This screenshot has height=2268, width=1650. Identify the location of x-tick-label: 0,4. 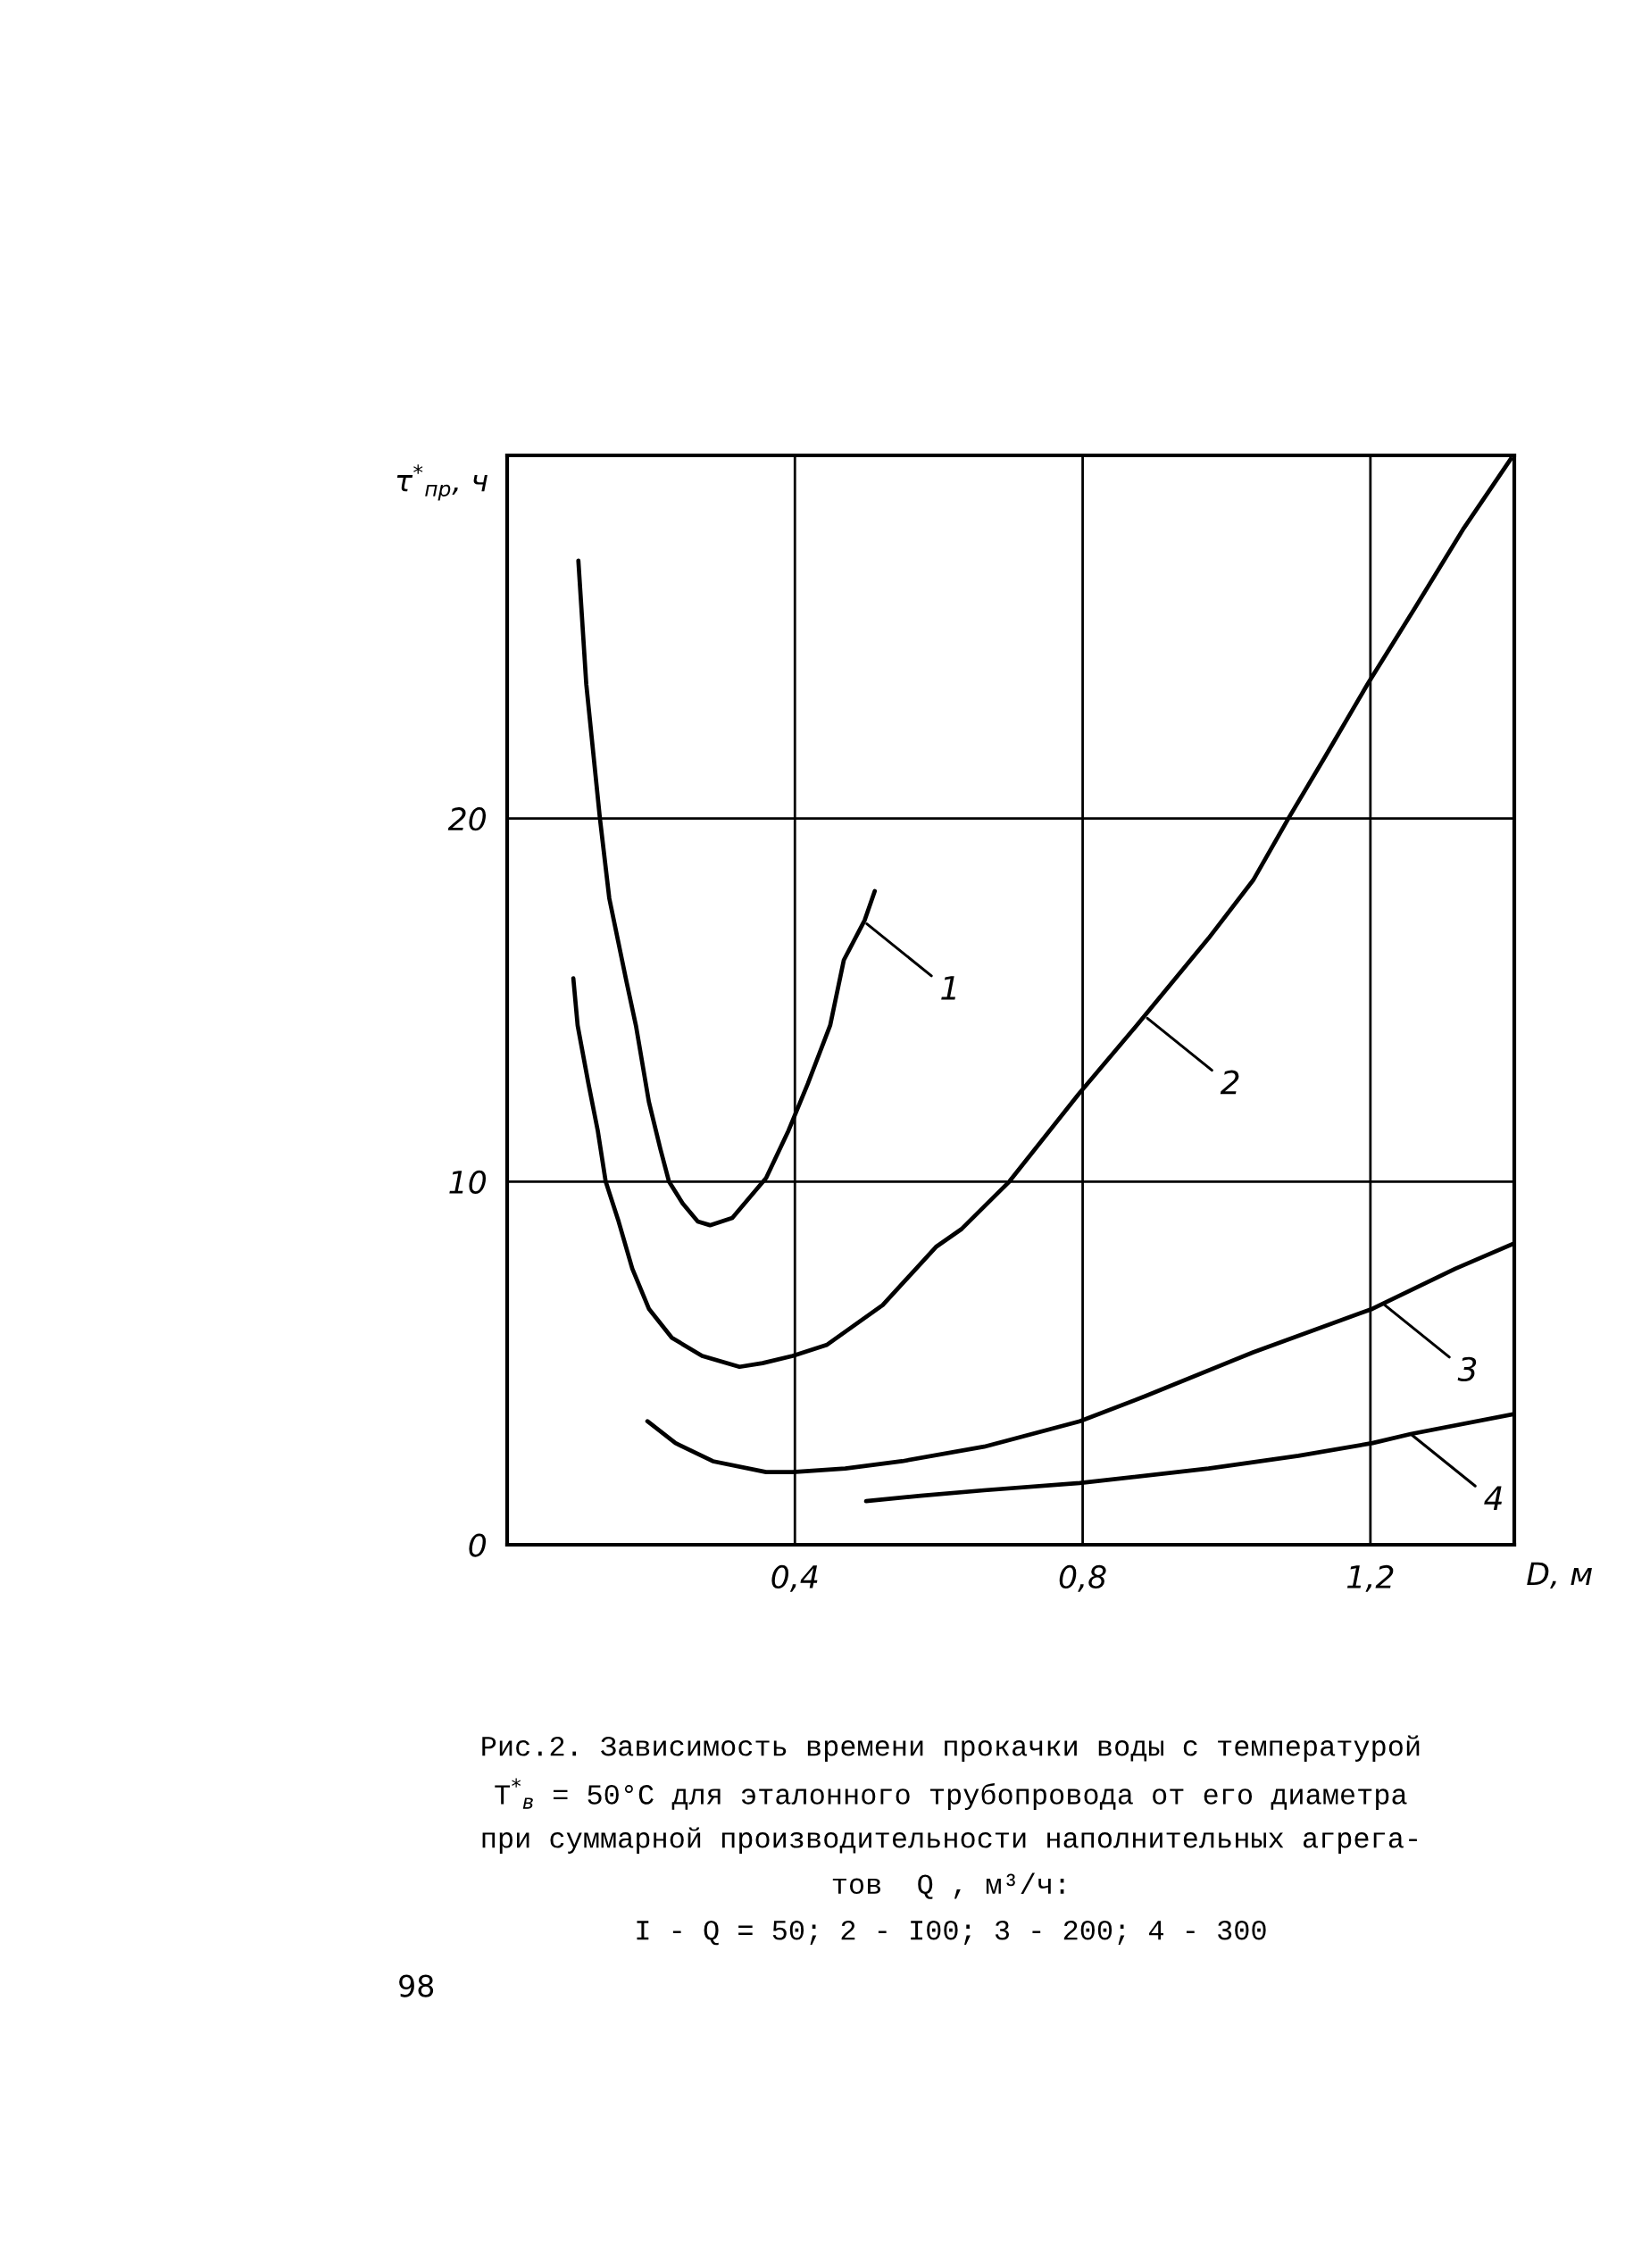
(795, 1578).